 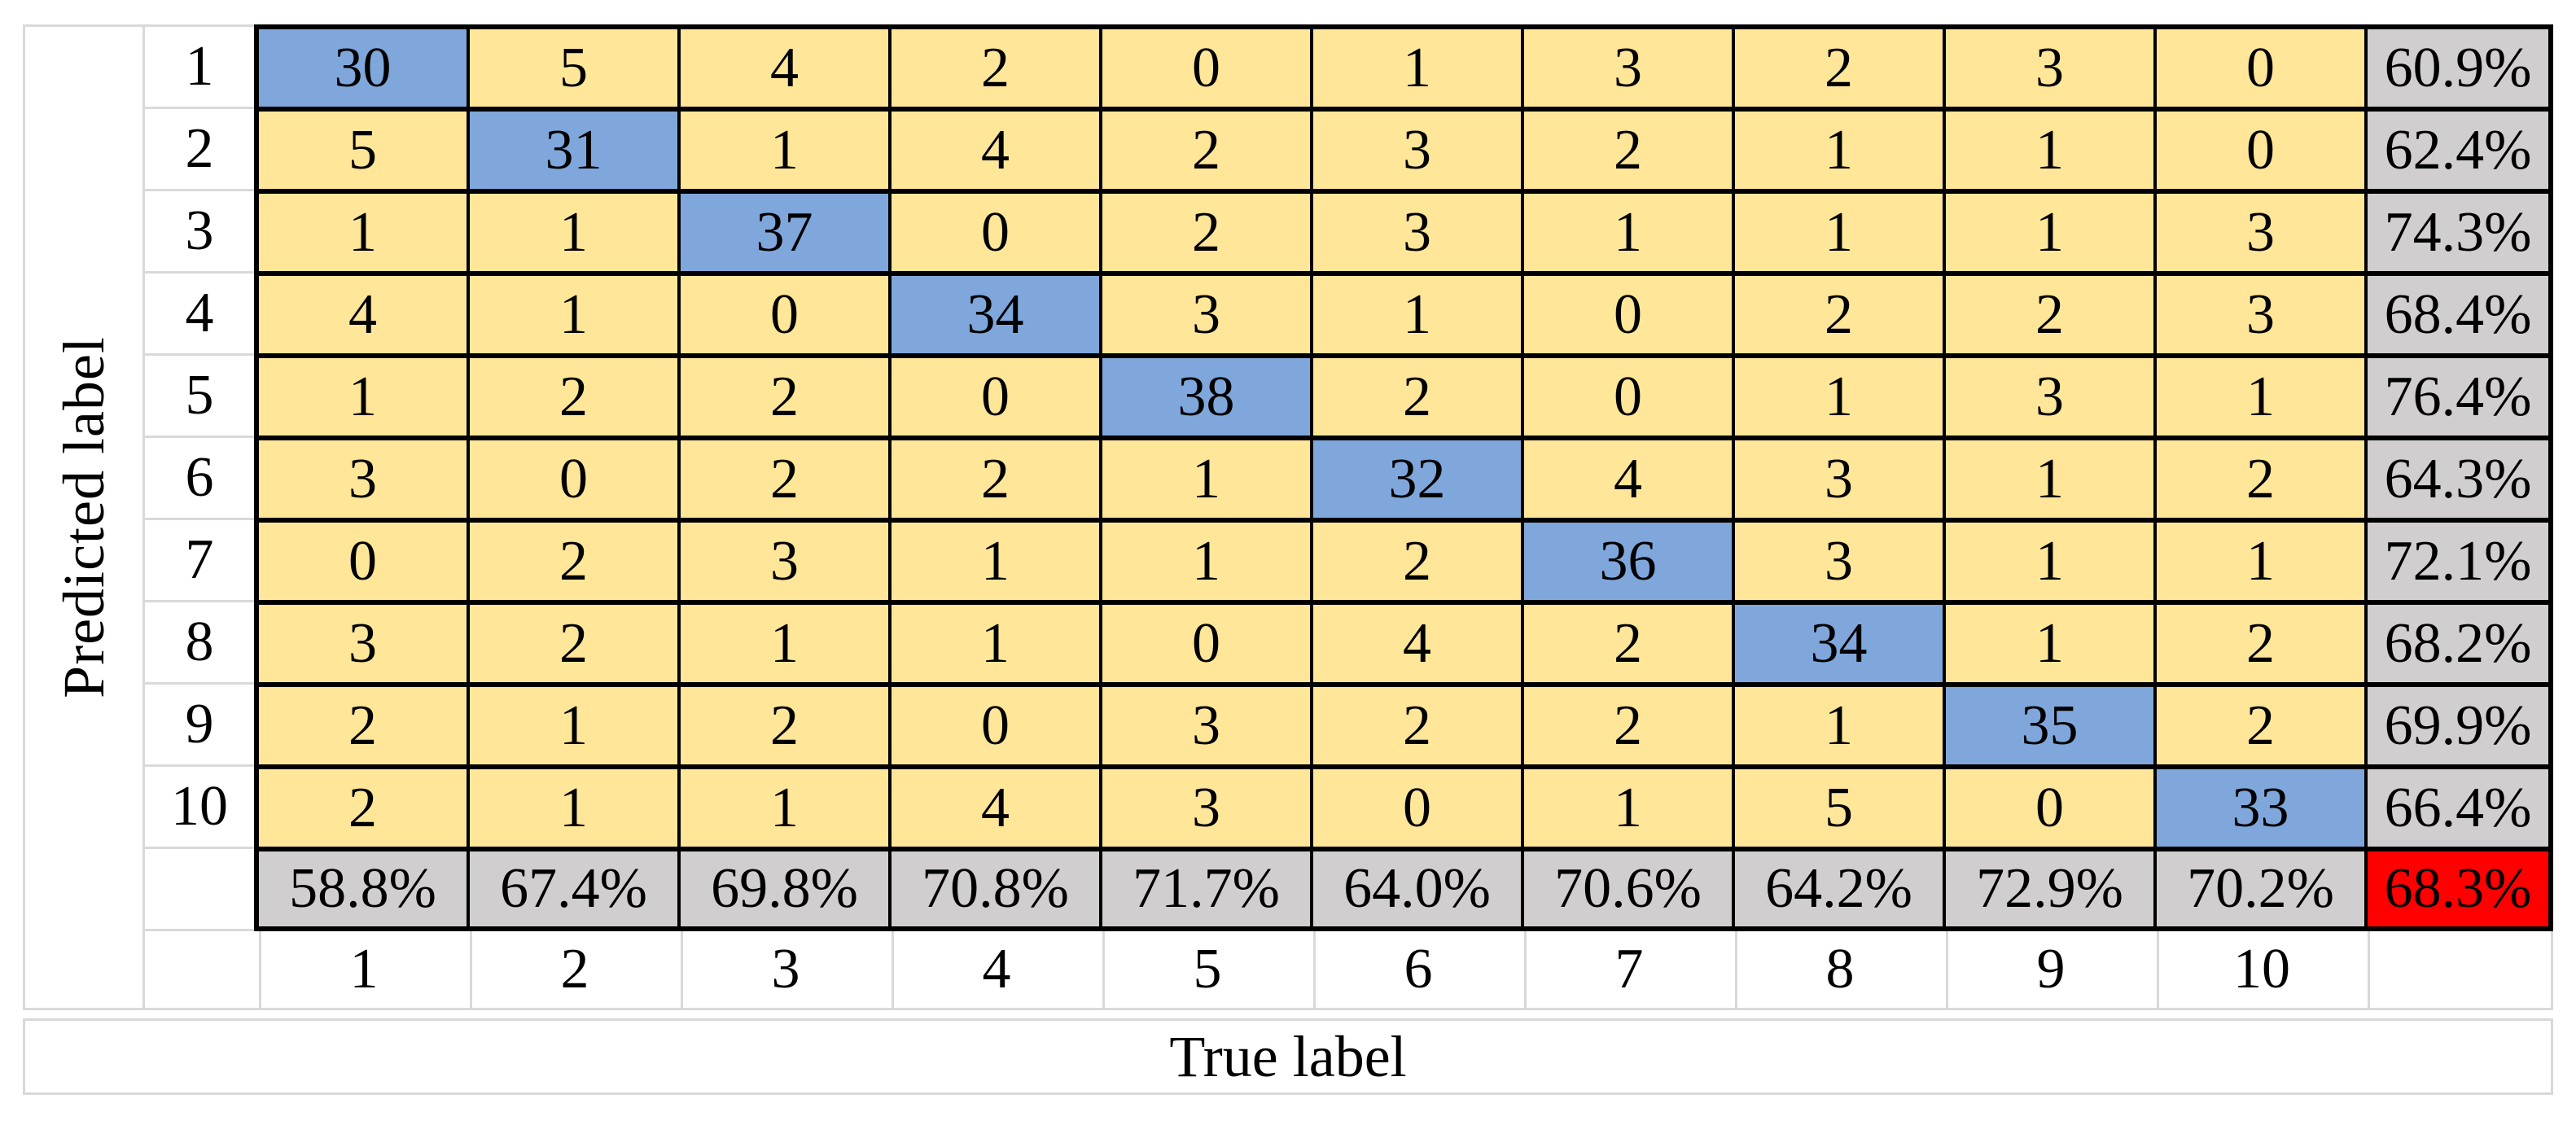 I want to click on col-percent-cell: 70.8%, so click(x=995, y=888).